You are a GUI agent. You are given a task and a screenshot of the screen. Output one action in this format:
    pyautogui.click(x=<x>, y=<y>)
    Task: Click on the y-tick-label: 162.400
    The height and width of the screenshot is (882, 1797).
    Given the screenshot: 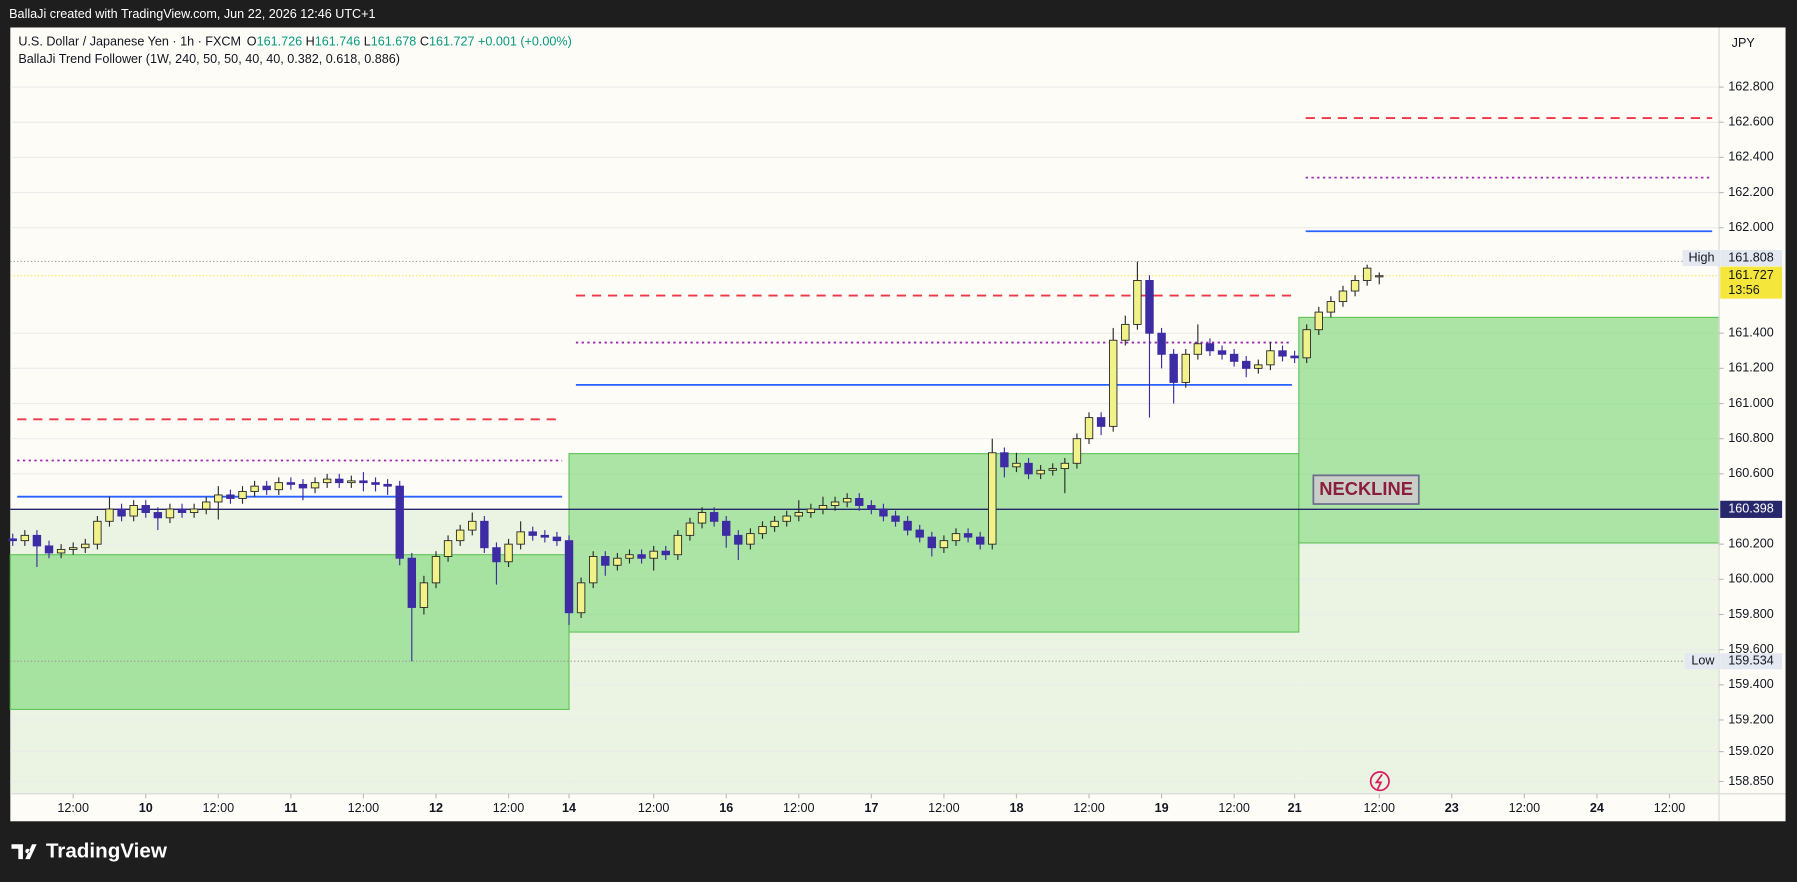 What is the action you would take?
    pyautogui.click(x=1751, y=157)
    